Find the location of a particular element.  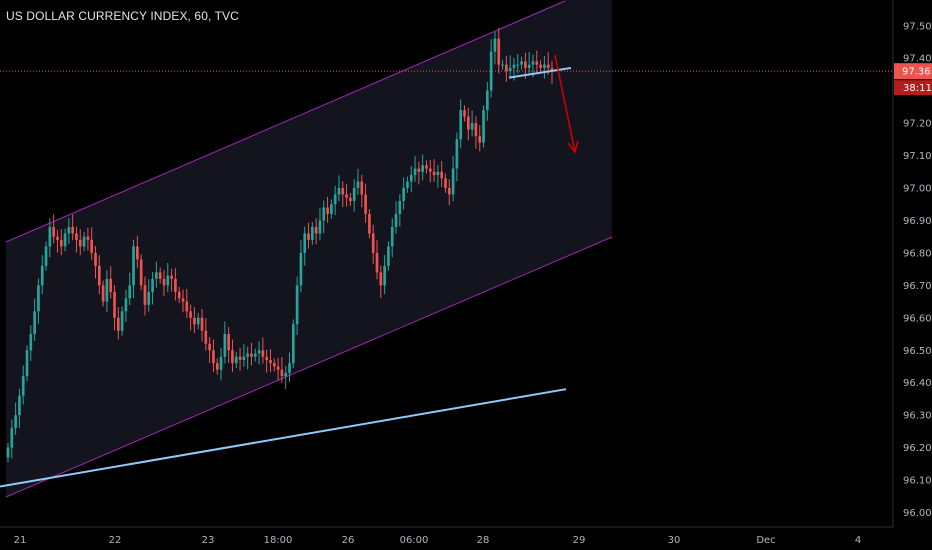

y-tick-label: 96.90 is located at coordinates (917, 221).